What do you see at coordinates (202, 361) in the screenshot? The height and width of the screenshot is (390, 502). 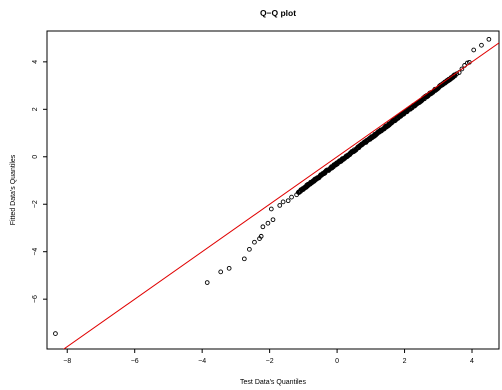 I see `x-tick-label: −4` at bounding box center [202, 361].